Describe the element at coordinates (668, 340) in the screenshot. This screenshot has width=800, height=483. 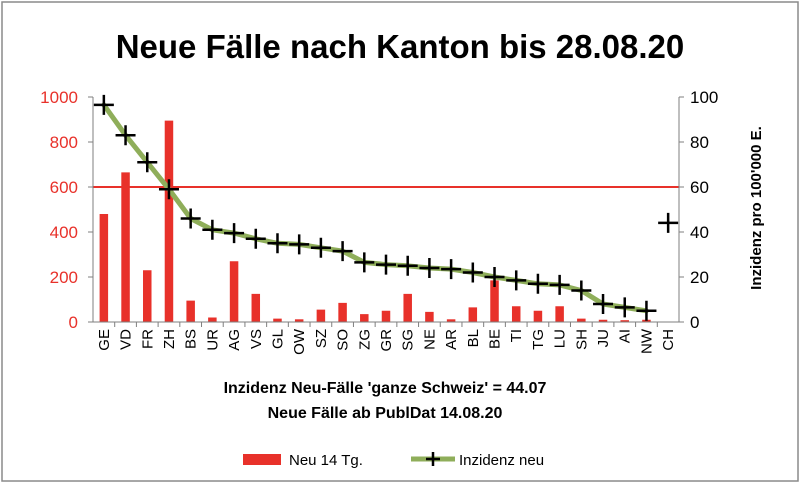
I see `x-tick-label: CH` at that location.